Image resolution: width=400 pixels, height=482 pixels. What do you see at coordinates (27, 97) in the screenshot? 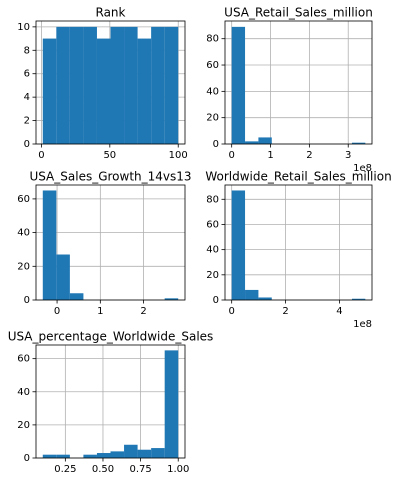
I see `y-tick-label: 4` at bounding box center [27, 97].